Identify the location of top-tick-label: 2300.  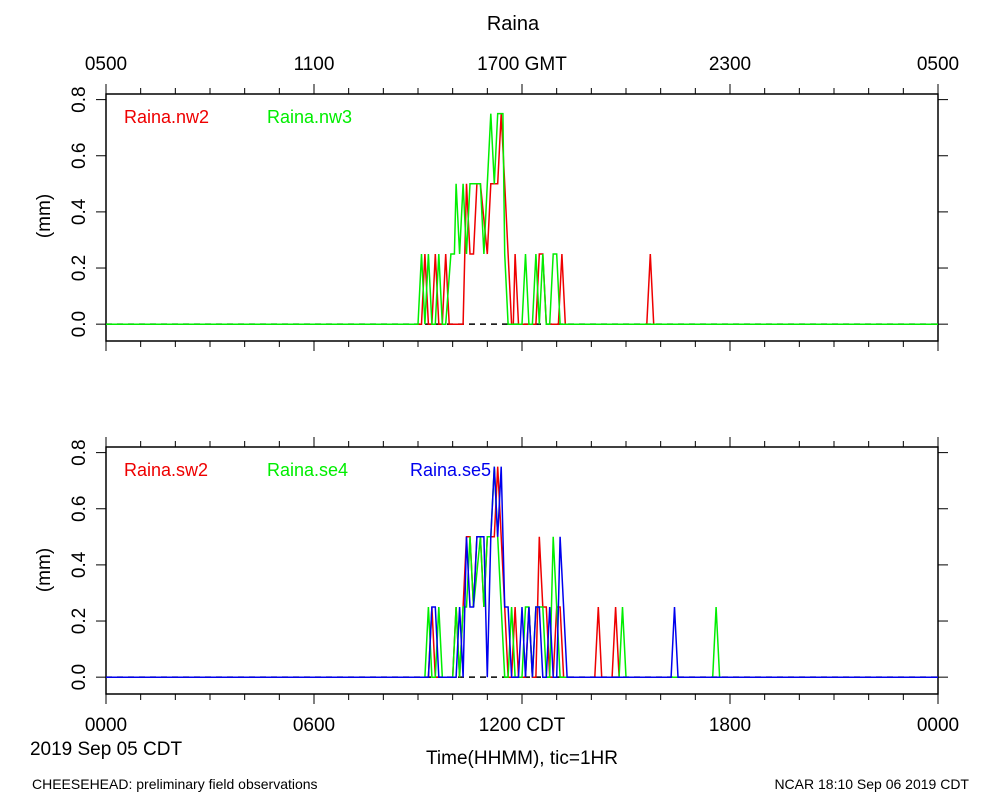
(730, 64).